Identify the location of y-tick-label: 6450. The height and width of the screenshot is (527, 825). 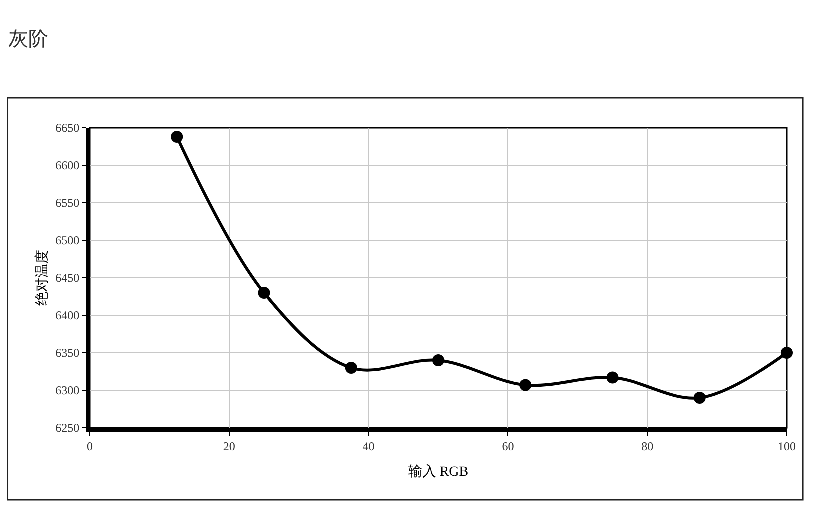
(68, 278).